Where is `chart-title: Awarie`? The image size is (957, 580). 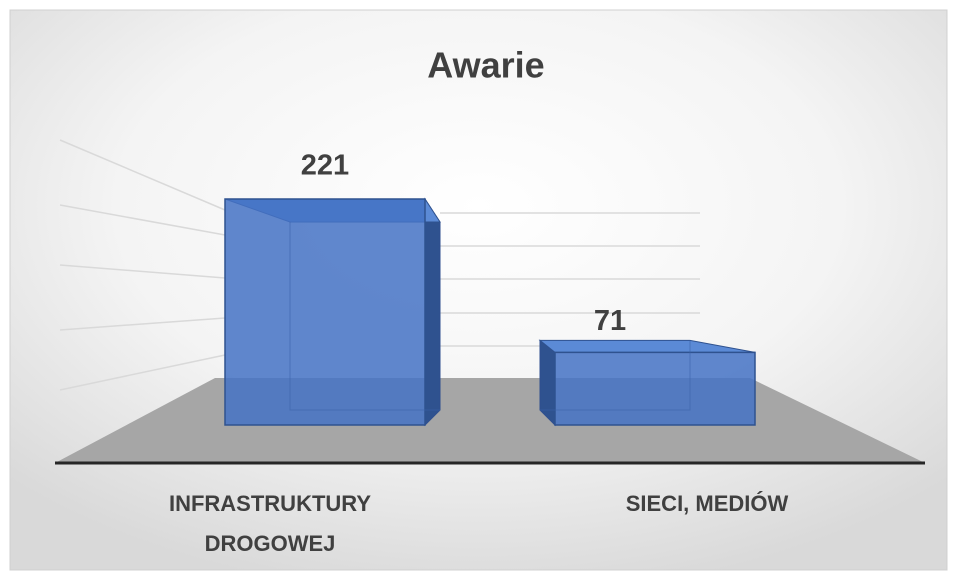
chart-title: Awarie is located at coordinates (485, 65).